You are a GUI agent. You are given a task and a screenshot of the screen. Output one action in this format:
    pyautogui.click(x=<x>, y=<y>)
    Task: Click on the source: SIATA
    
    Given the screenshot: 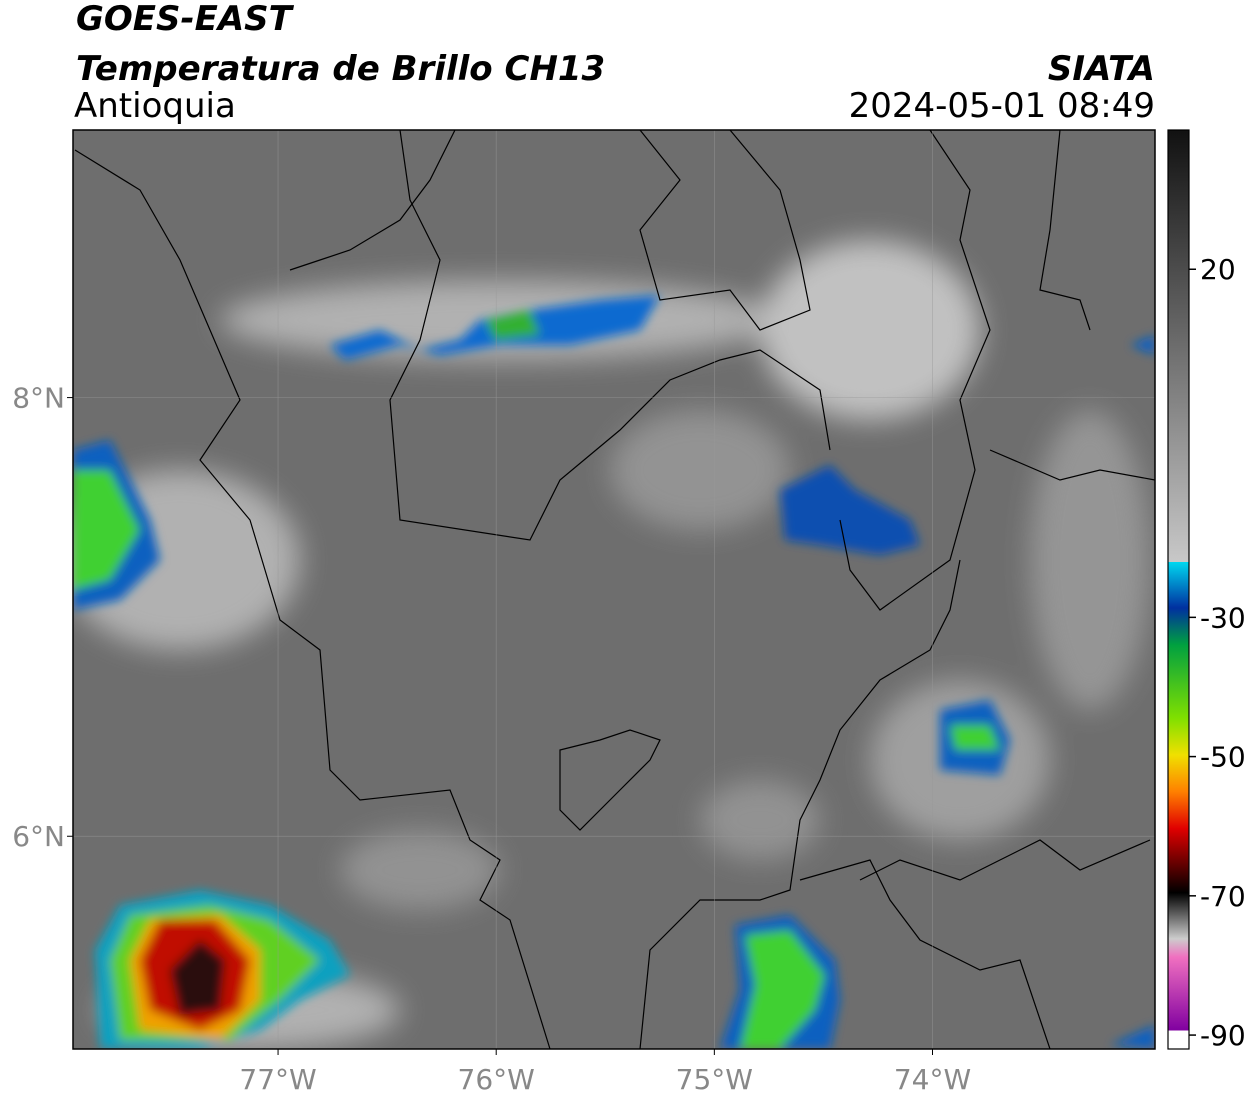 What is the action you would take?
    pyautogui.click(x=1101, y=69)
    